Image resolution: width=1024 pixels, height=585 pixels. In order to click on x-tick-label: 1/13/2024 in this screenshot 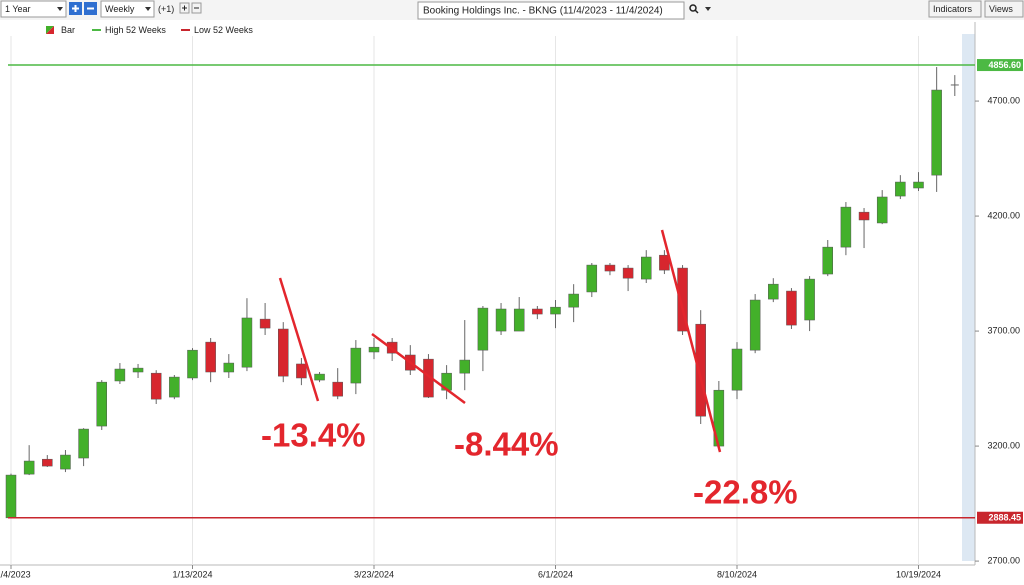, I will do `click(192, 574)`.